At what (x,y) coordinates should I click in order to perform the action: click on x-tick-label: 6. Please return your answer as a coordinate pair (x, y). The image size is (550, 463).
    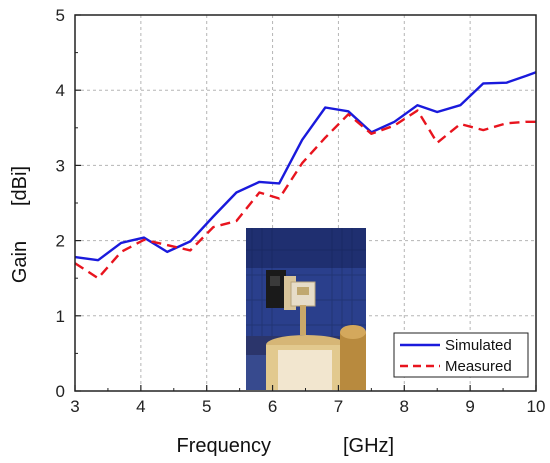
    Looking at the image, I should click on (272, 406).